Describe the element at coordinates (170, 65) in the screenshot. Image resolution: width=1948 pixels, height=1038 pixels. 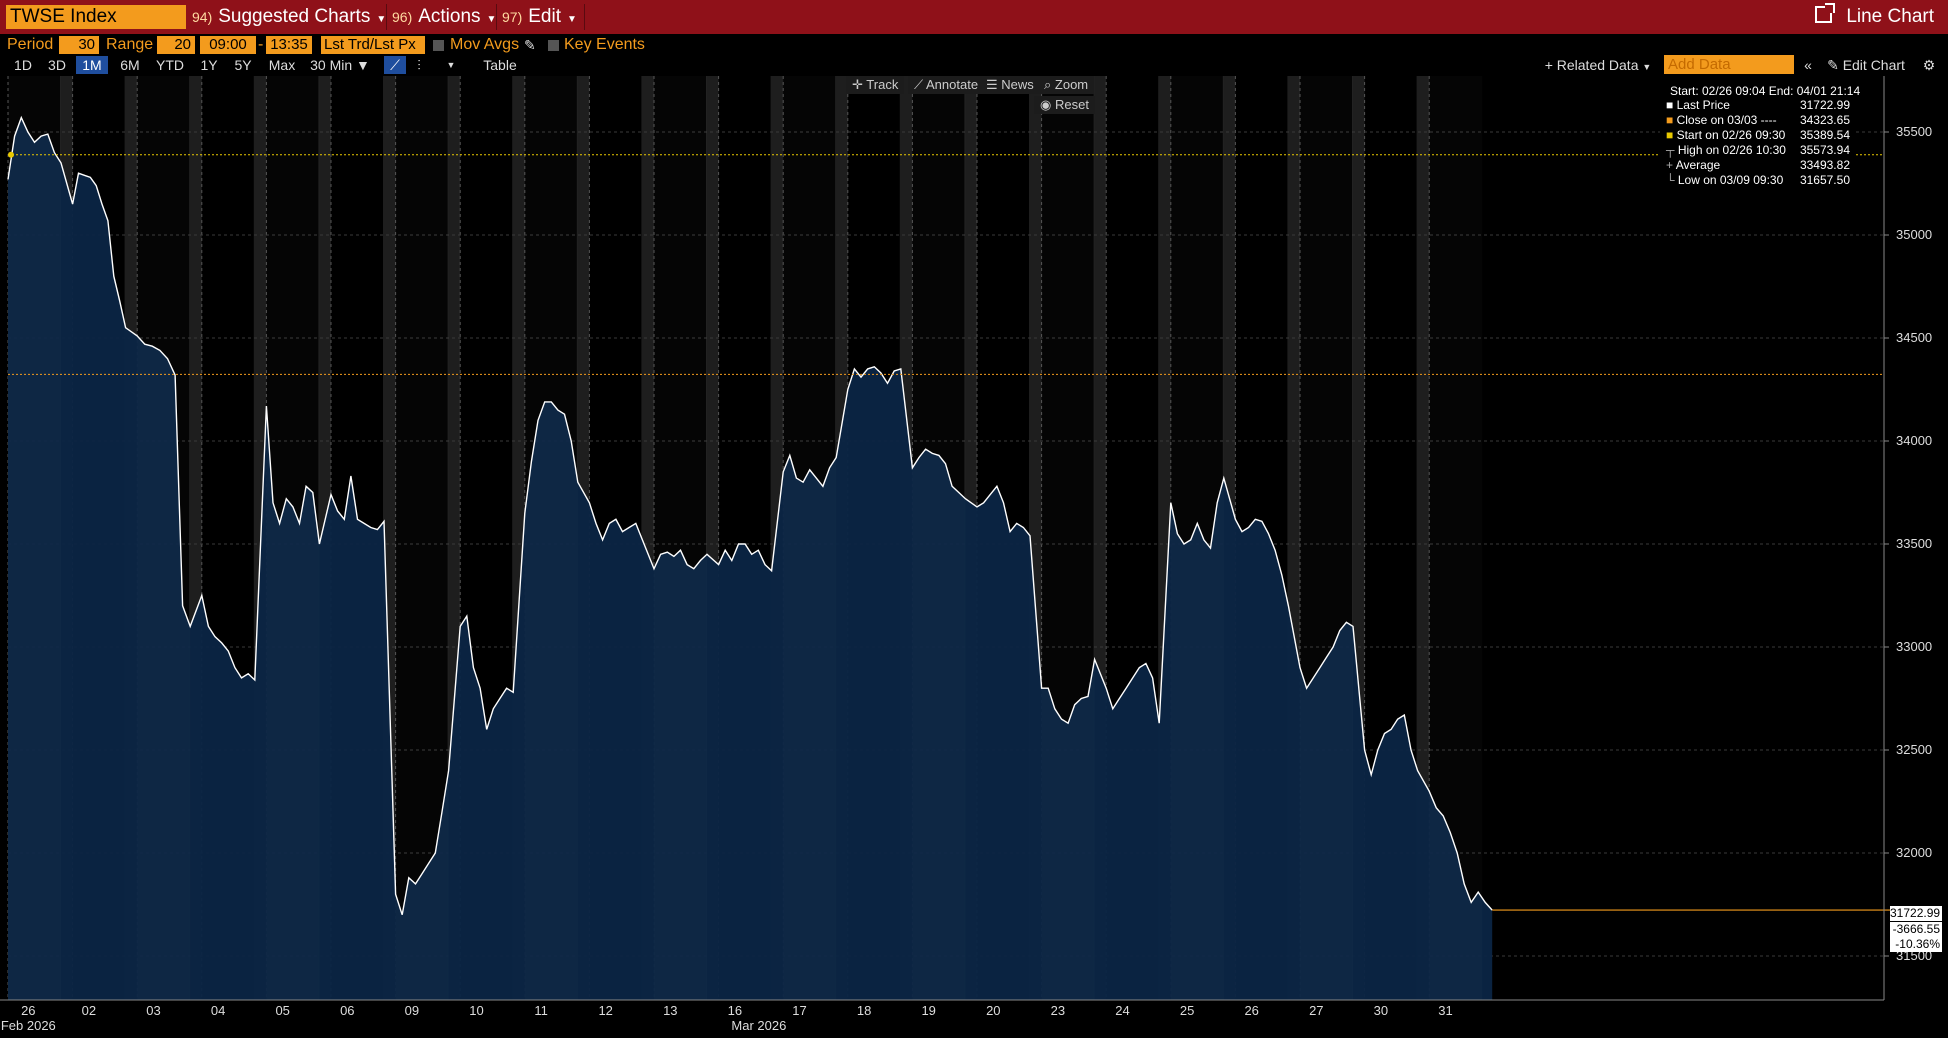
I see `tab-ytd: YTD` at that location.